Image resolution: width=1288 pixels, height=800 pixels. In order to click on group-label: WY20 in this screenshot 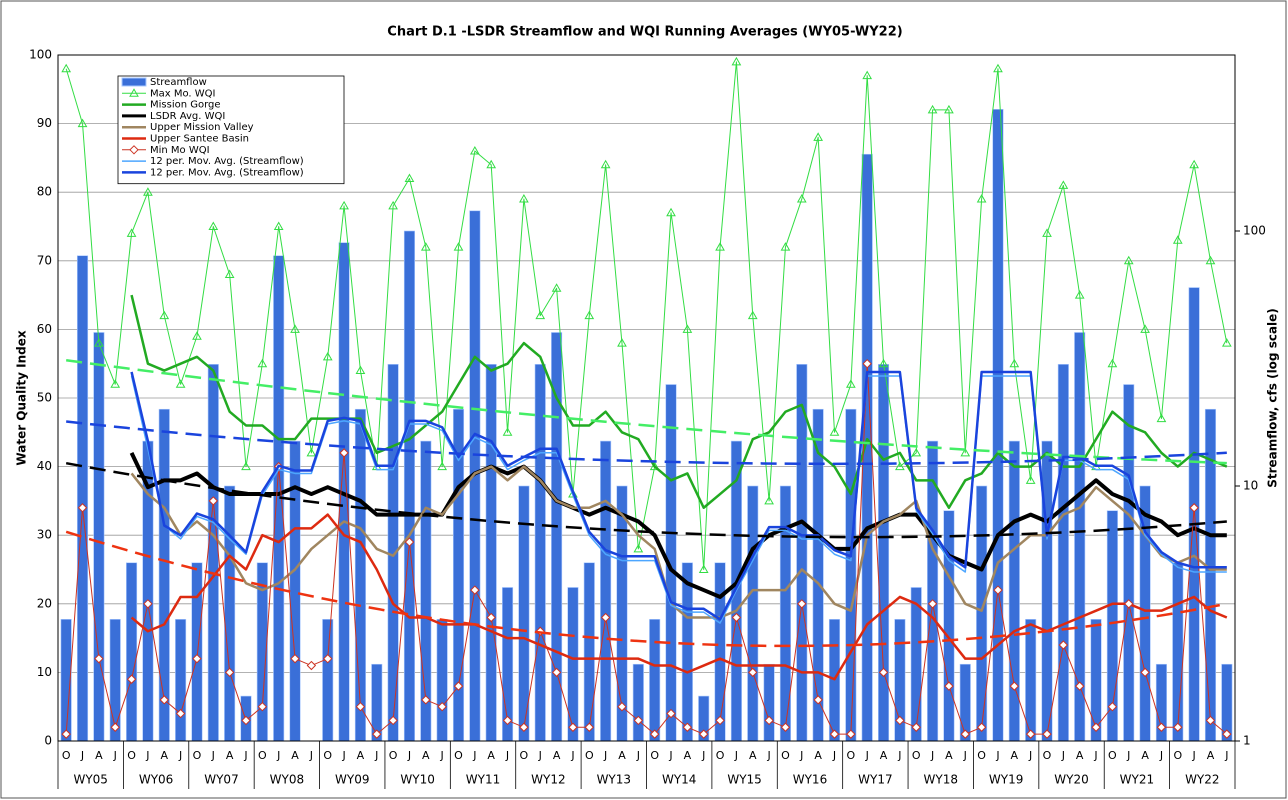, I will do `click(1071, 780)`.